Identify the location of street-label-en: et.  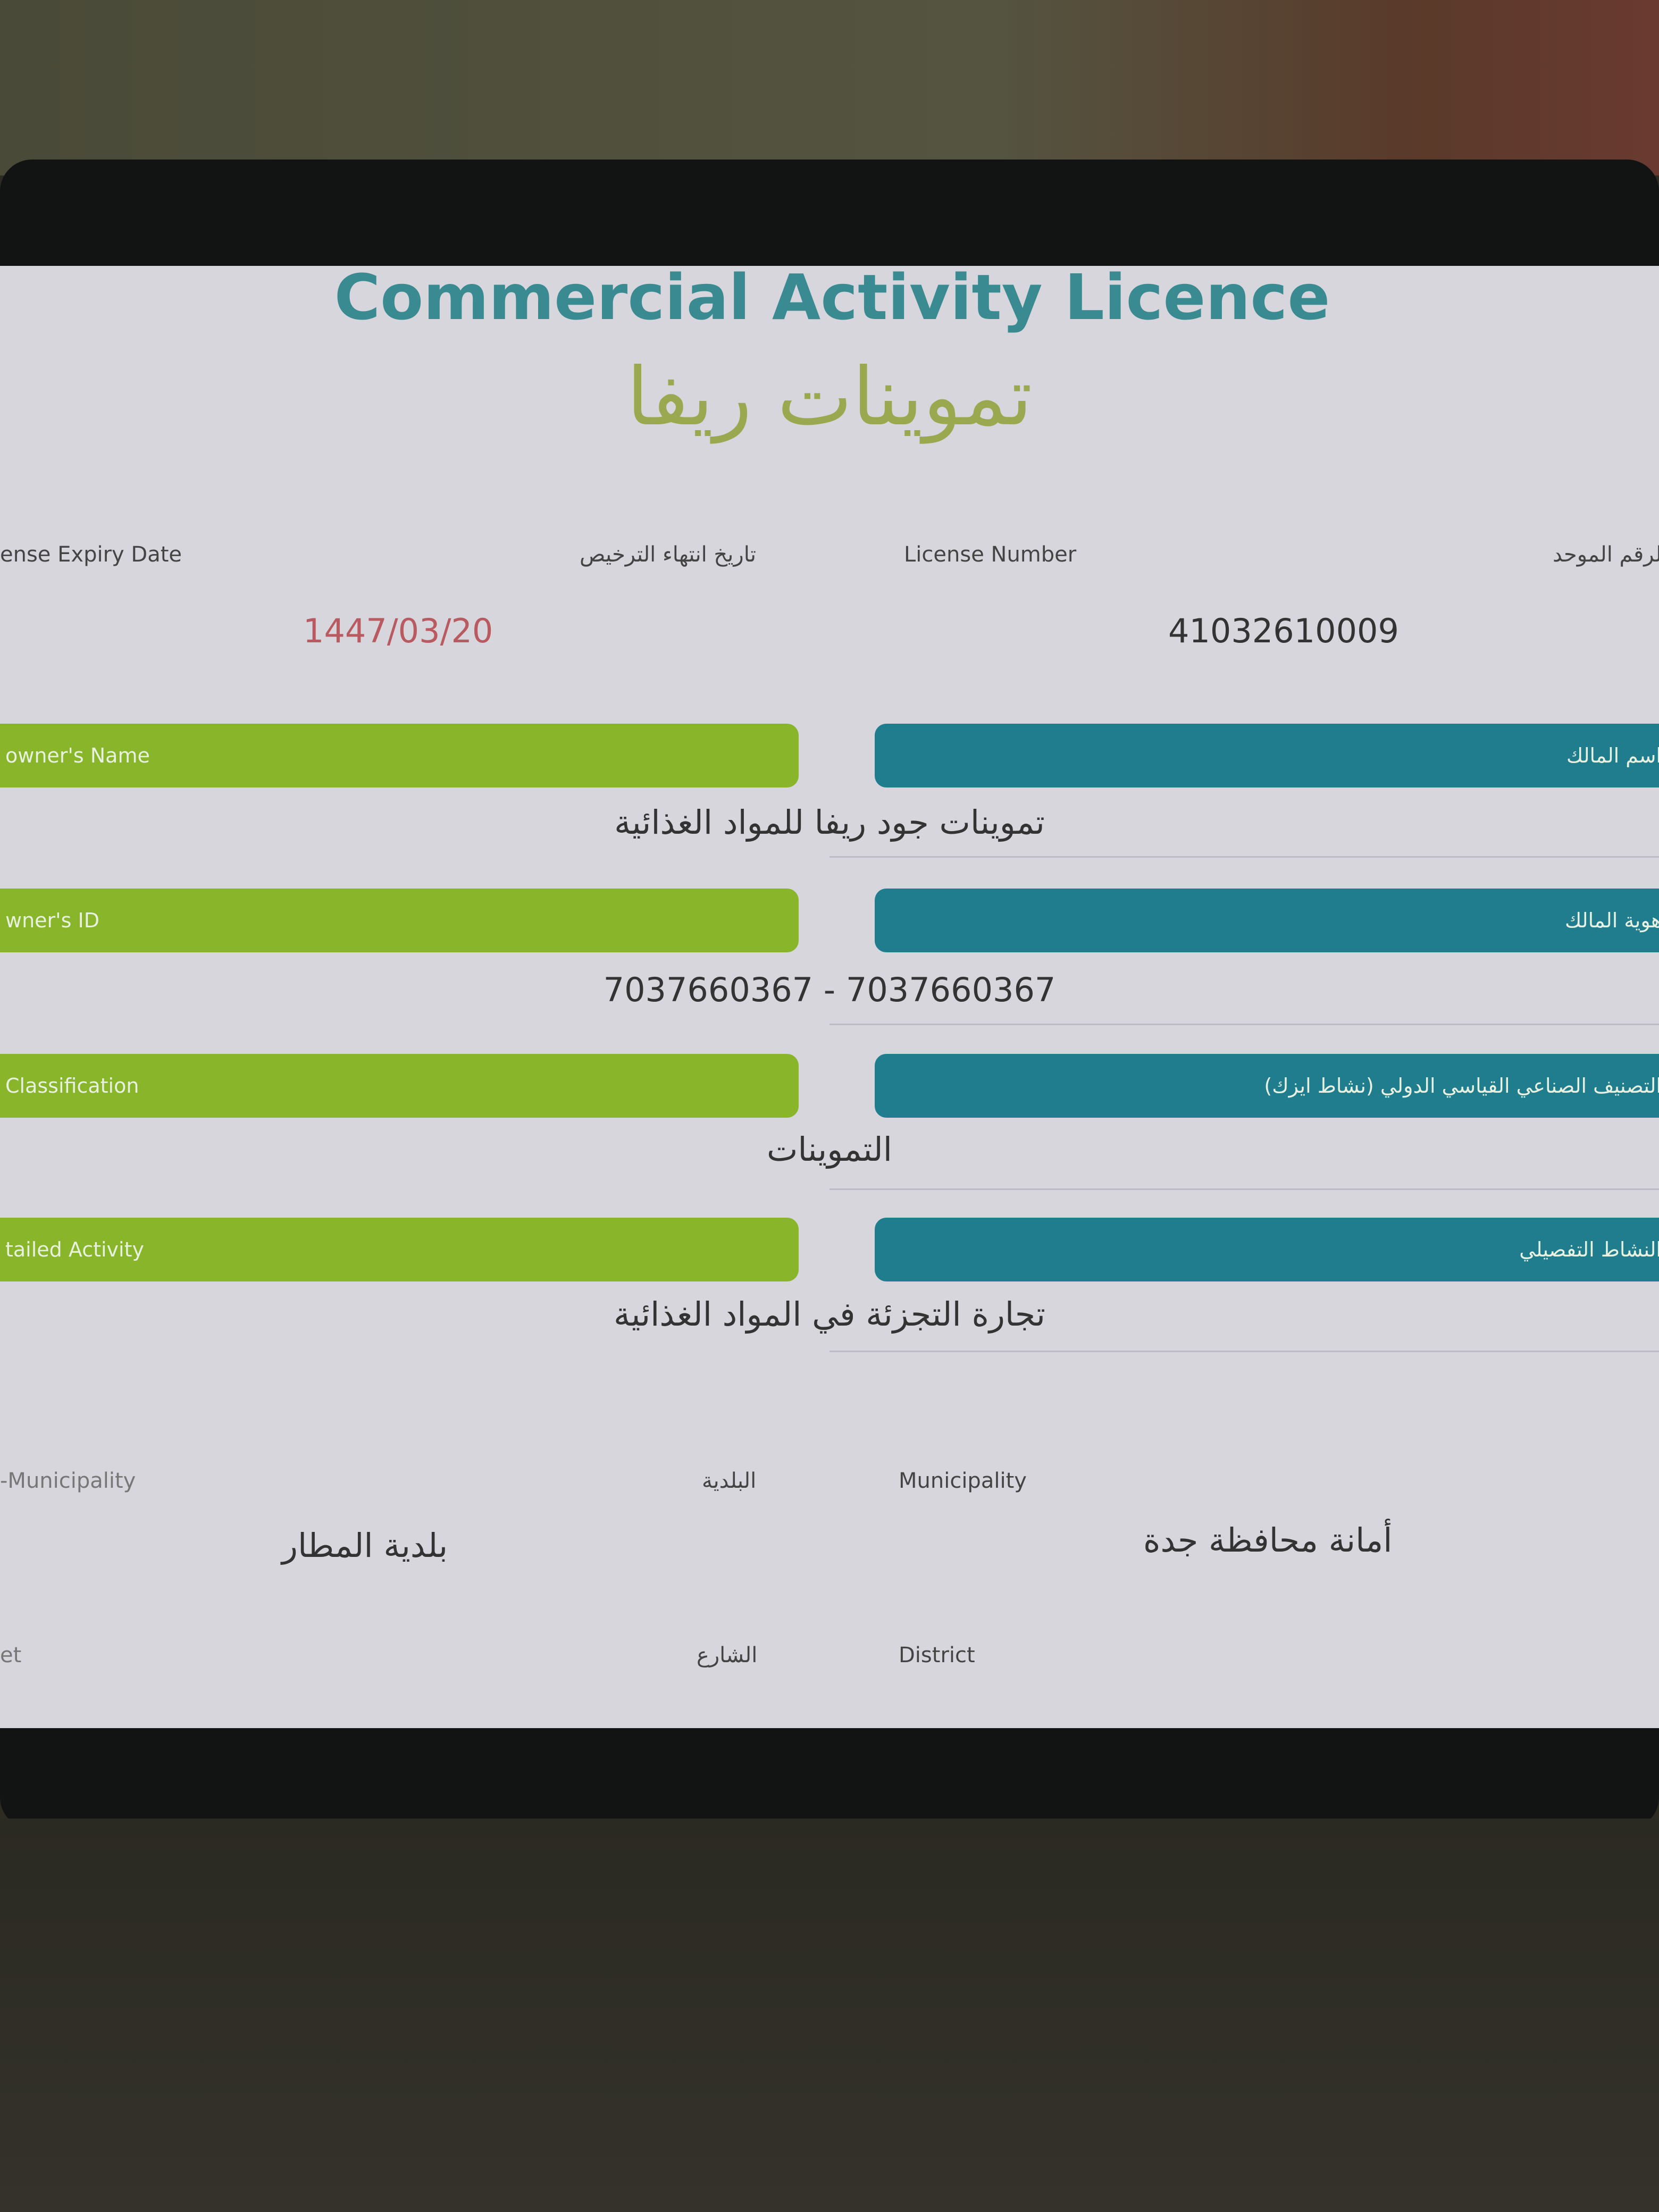
(11, 1655).